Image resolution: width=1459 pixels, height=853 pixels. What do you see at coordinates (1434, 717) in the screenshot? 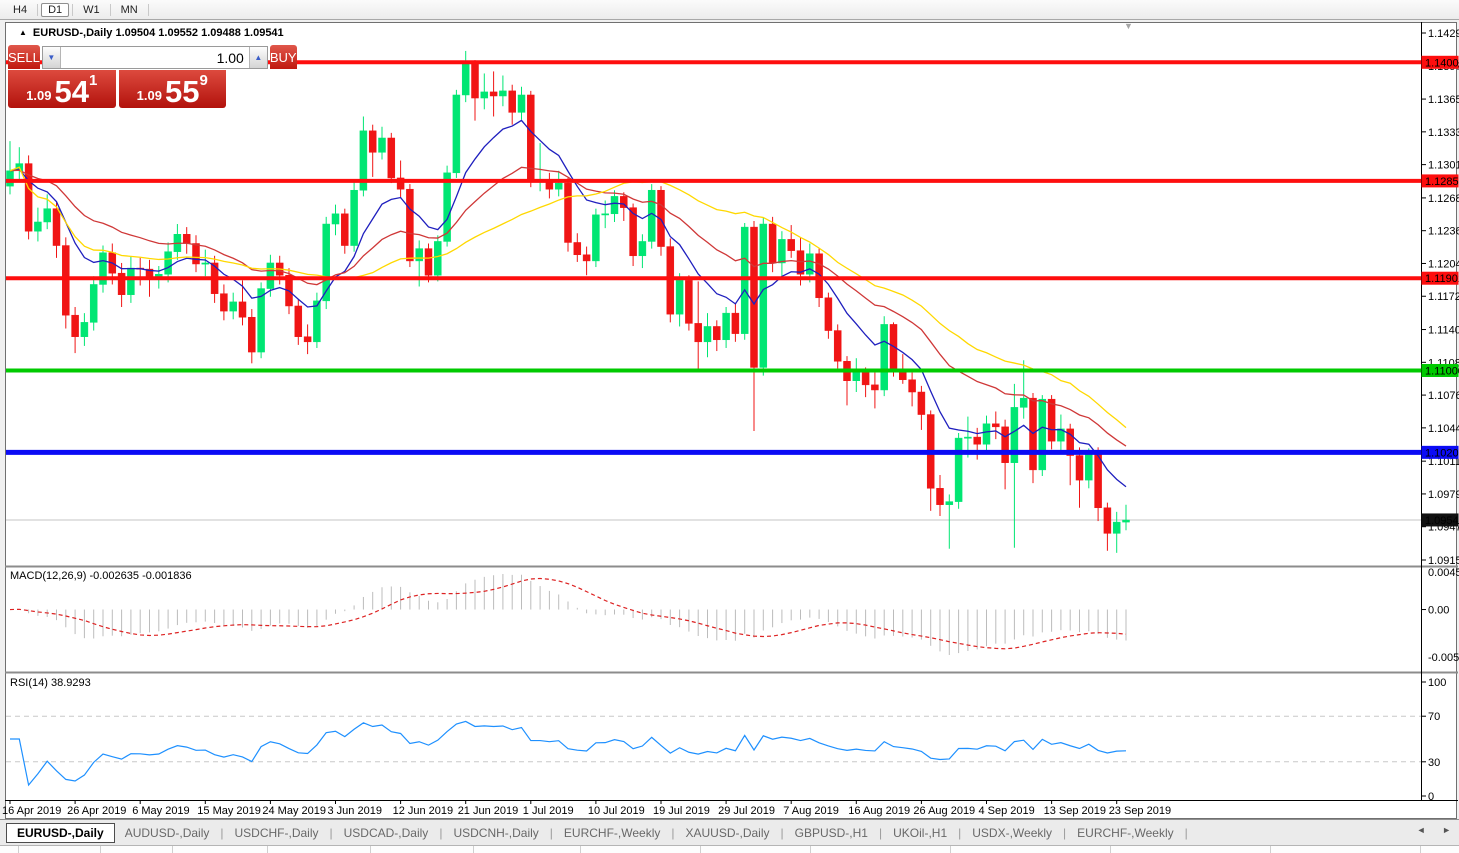
I see `svg-text: 70` at bounding box center [1434, 717].